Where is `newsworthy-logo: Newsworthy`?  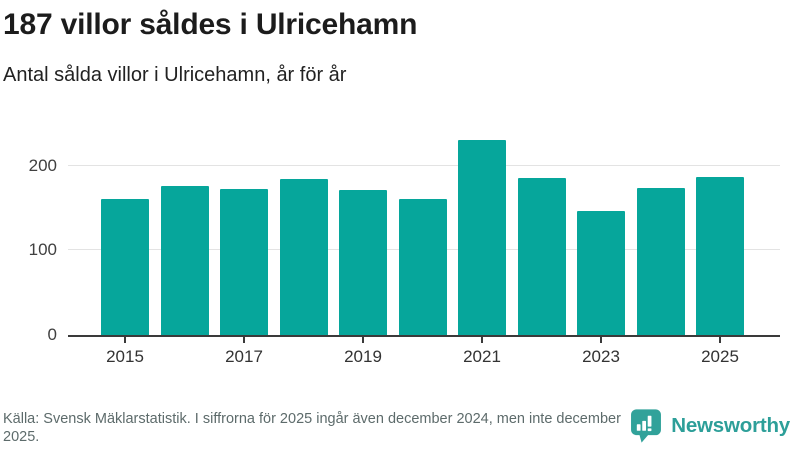
newsworthy-logo: Newsworthy is located at coordinates (713, 427).